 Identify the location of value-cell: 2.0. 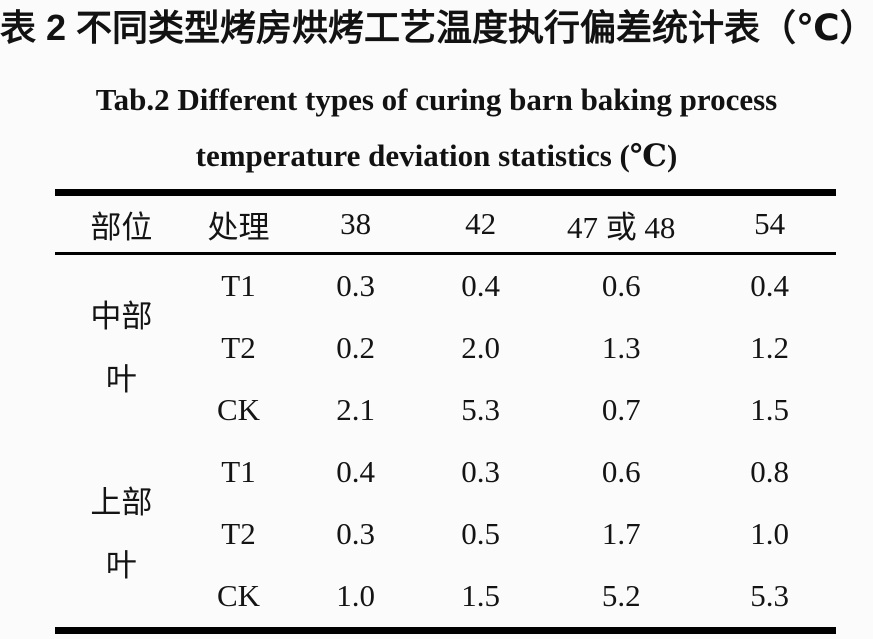
(480, 347).